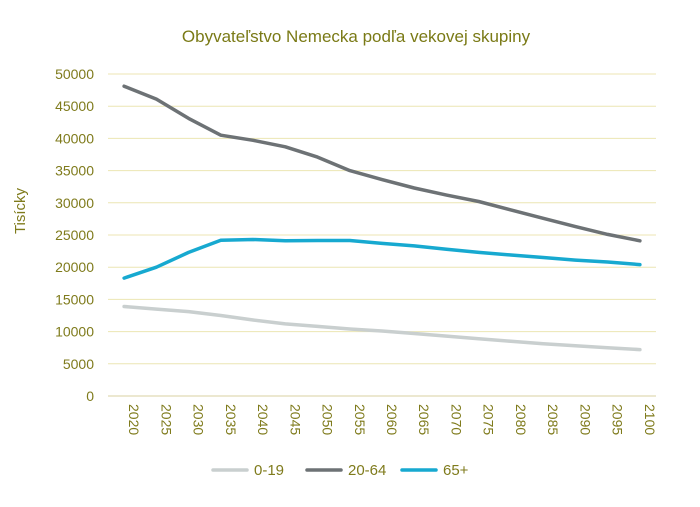 The height and width of the screenshot is (507, 700). What do you see at coordinates (521, 419) in the screenshot?
I see `x-tick-label: 2080` at bounding box center [521, 419].